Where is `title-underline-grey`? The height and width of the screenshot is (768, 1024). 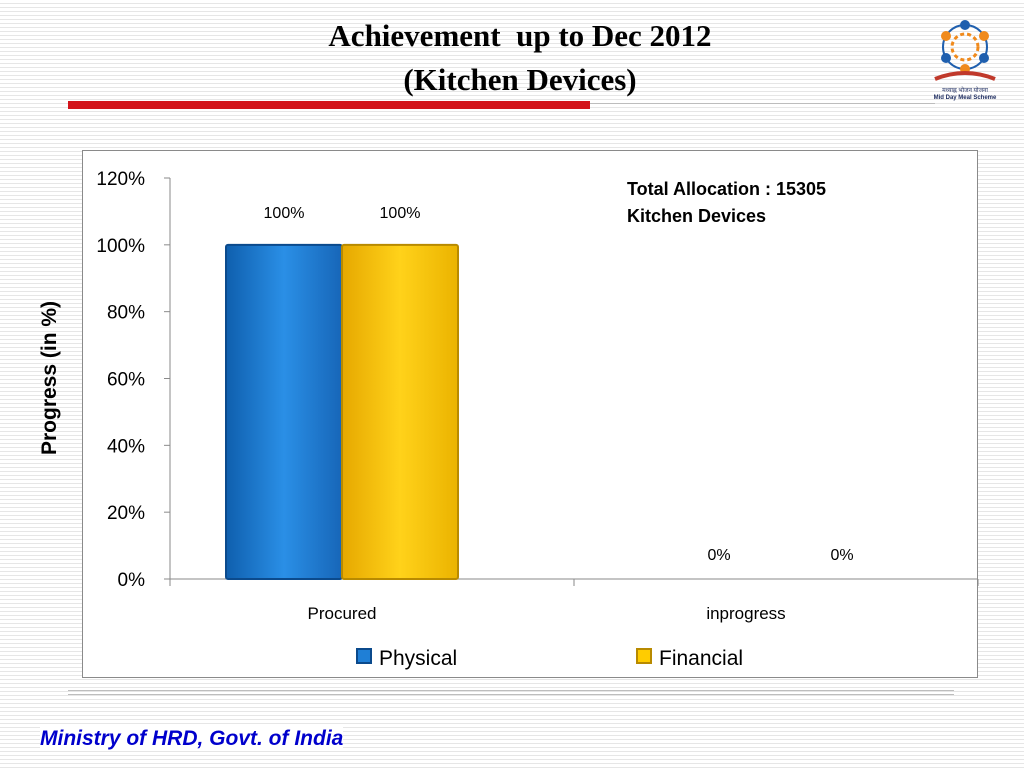
title-underline-grey is located at coordinates (762, 103).